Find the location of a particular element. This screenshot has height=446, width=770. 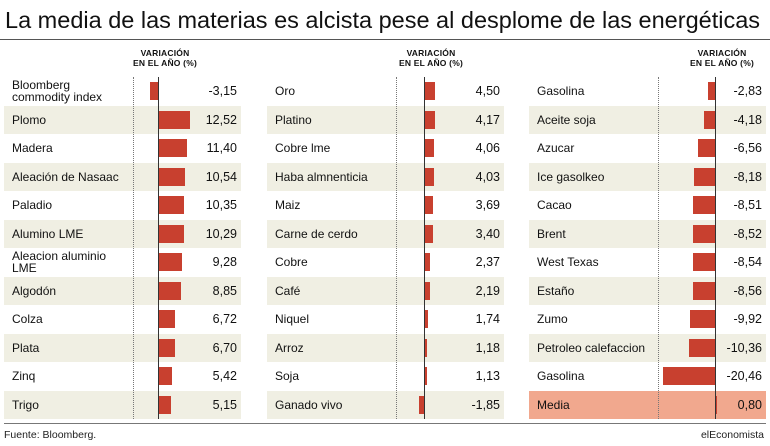

value-label: -6,56 is located at coordinates (748, 148).